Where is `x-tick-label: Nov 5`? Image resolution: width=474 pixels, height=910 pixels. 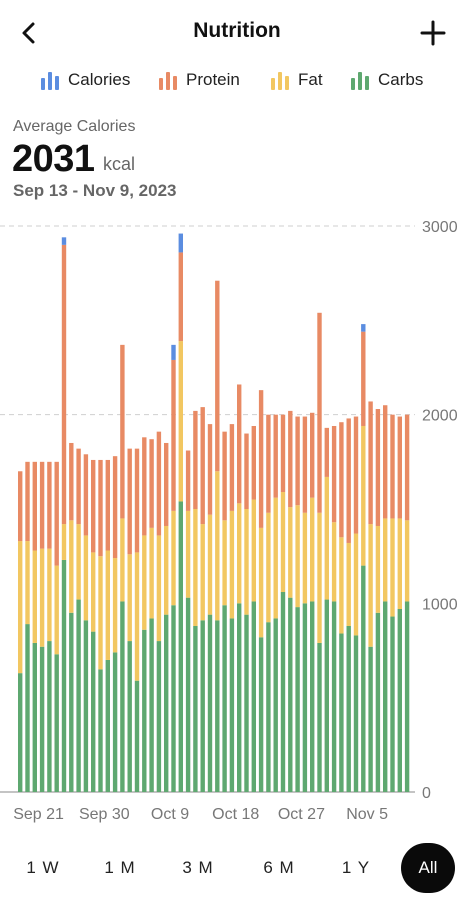 x-tick-label: Nov 5 is located at coordinates (367, 814).